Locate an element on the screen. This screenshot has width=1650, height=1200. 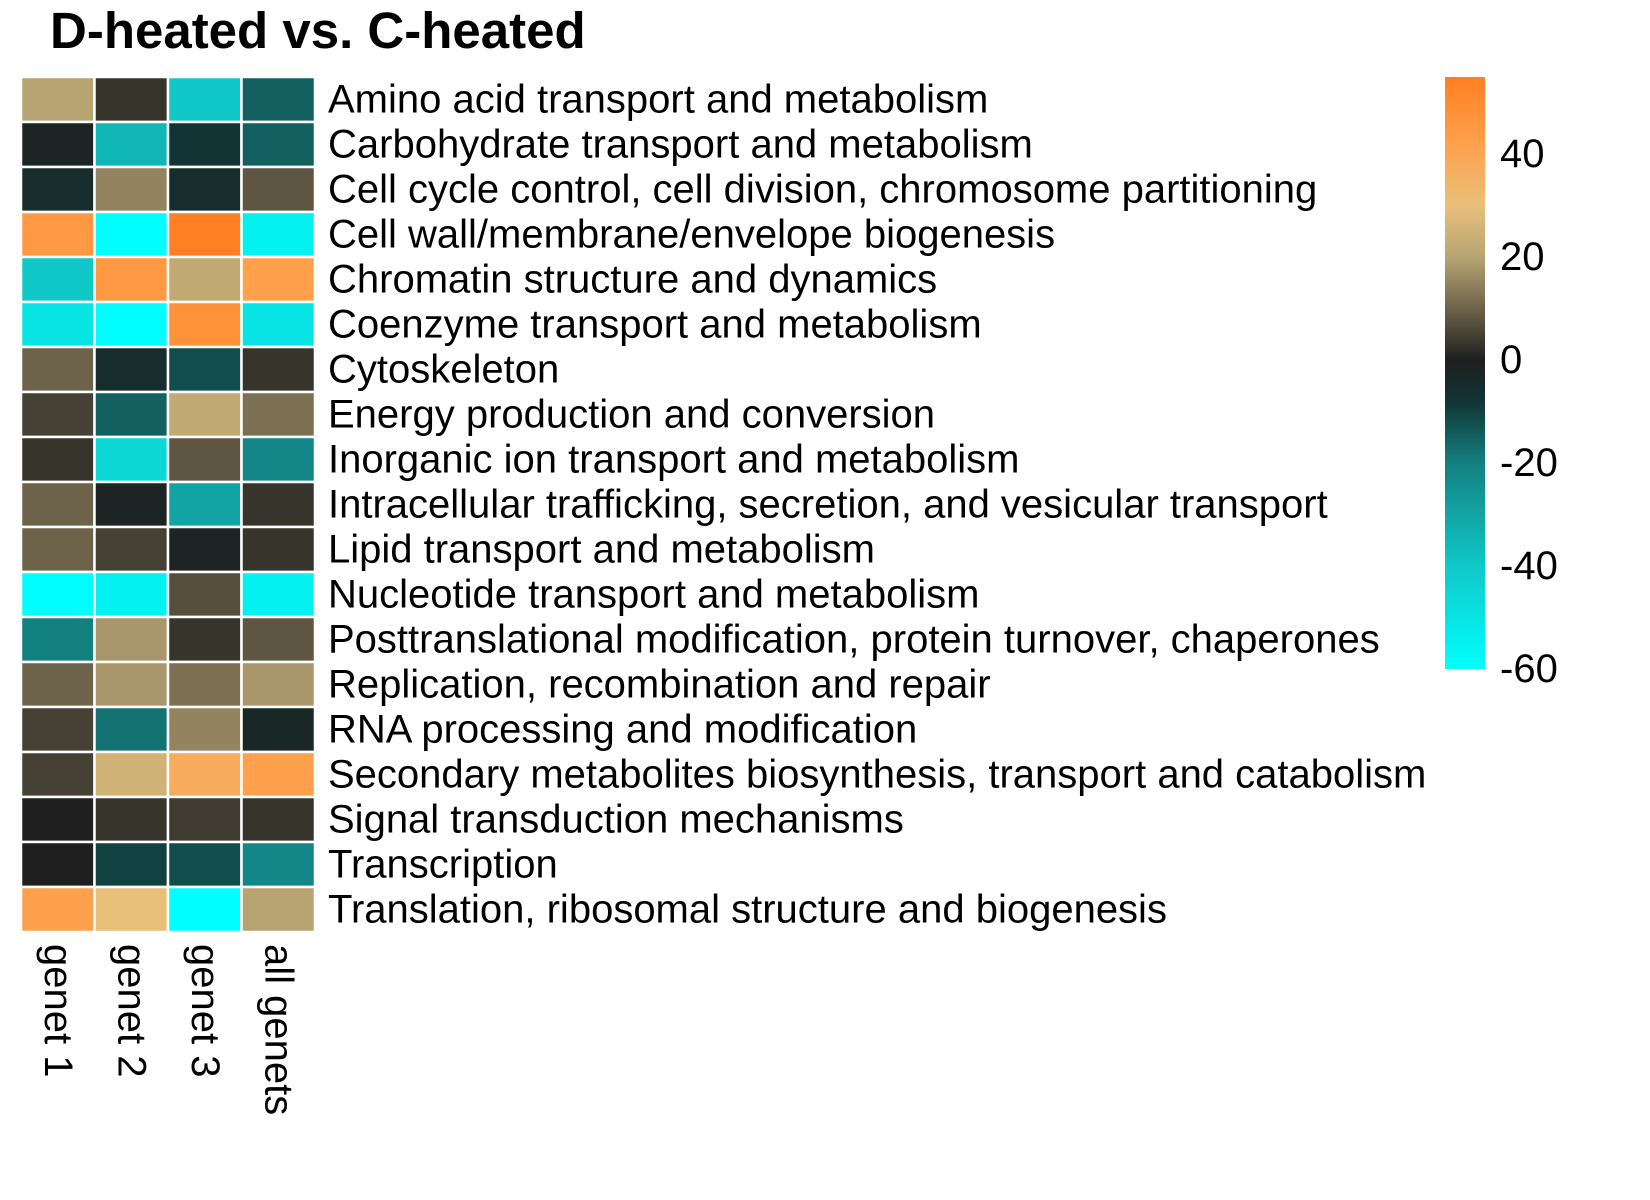
column-label: genet 2 is located at coordinates (131, 1010).